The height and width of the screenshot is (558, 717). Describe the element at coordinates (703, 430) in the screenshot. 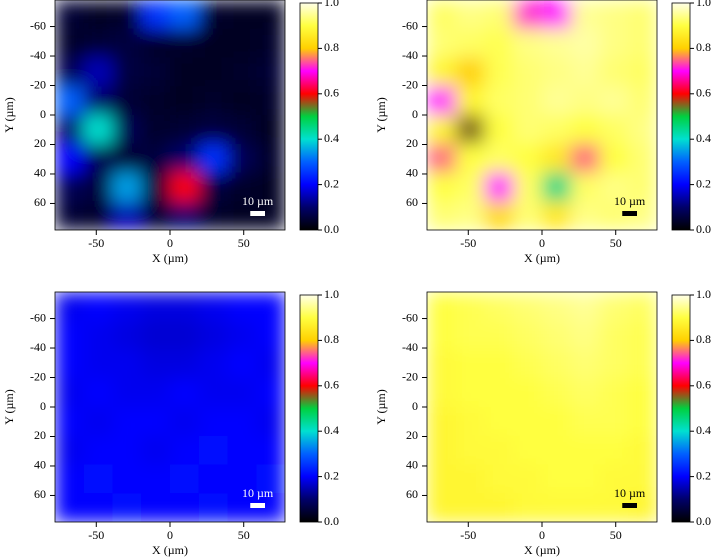

I see `colorbar-tick-label: 0.4` at that location.